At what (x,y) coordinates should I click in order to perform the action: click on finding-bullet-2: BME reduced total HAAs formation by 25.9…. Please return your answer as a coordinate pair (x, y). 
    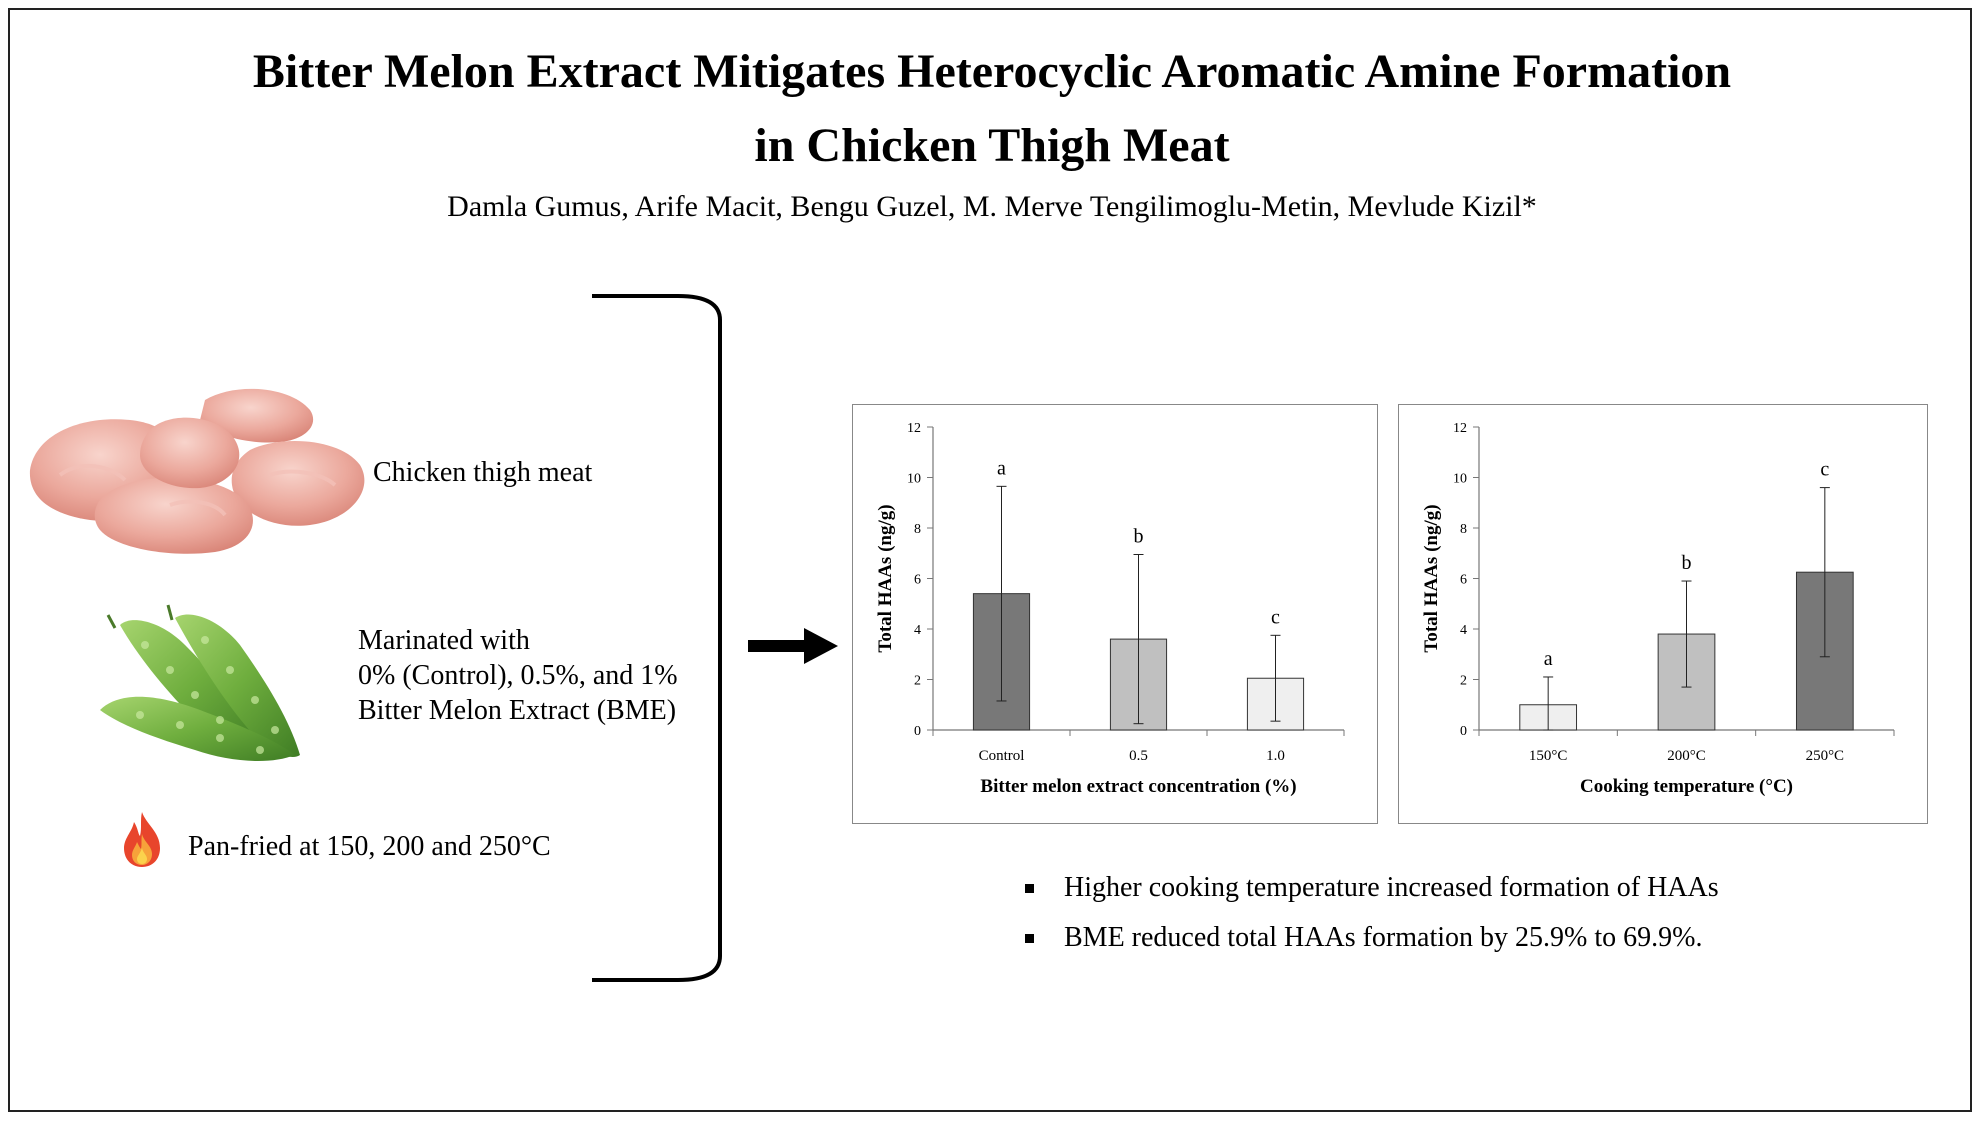
    Looking at the image, I should click on (1363, 938).